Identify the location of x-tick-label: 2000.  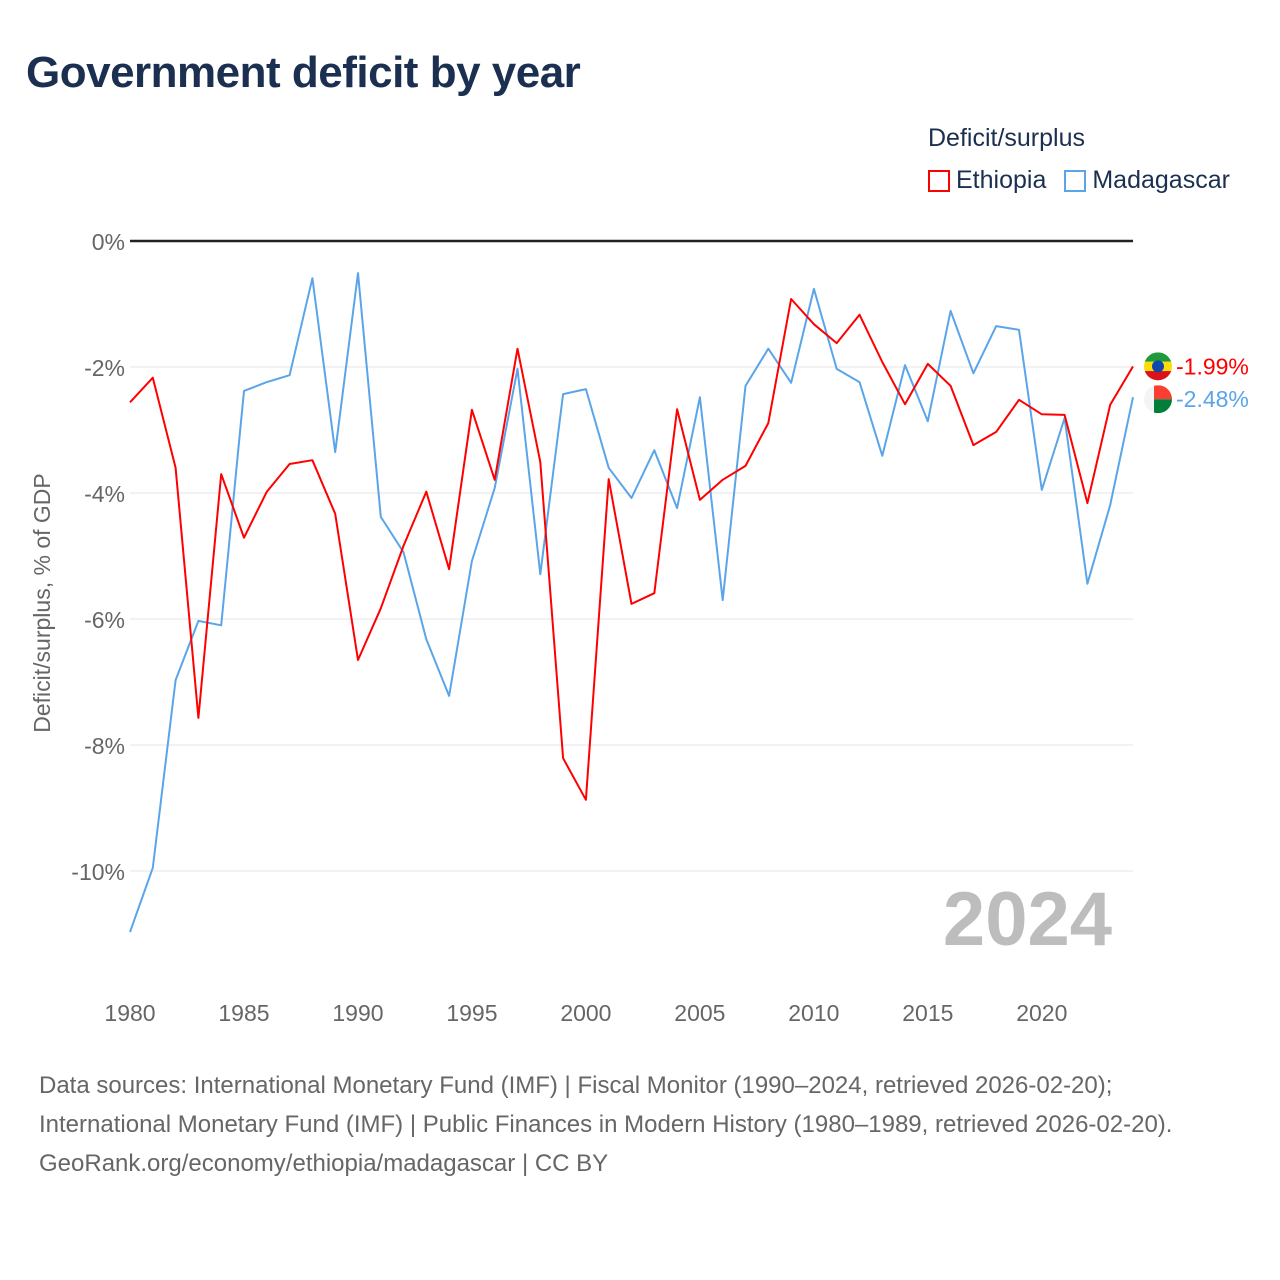
(585, 1013).